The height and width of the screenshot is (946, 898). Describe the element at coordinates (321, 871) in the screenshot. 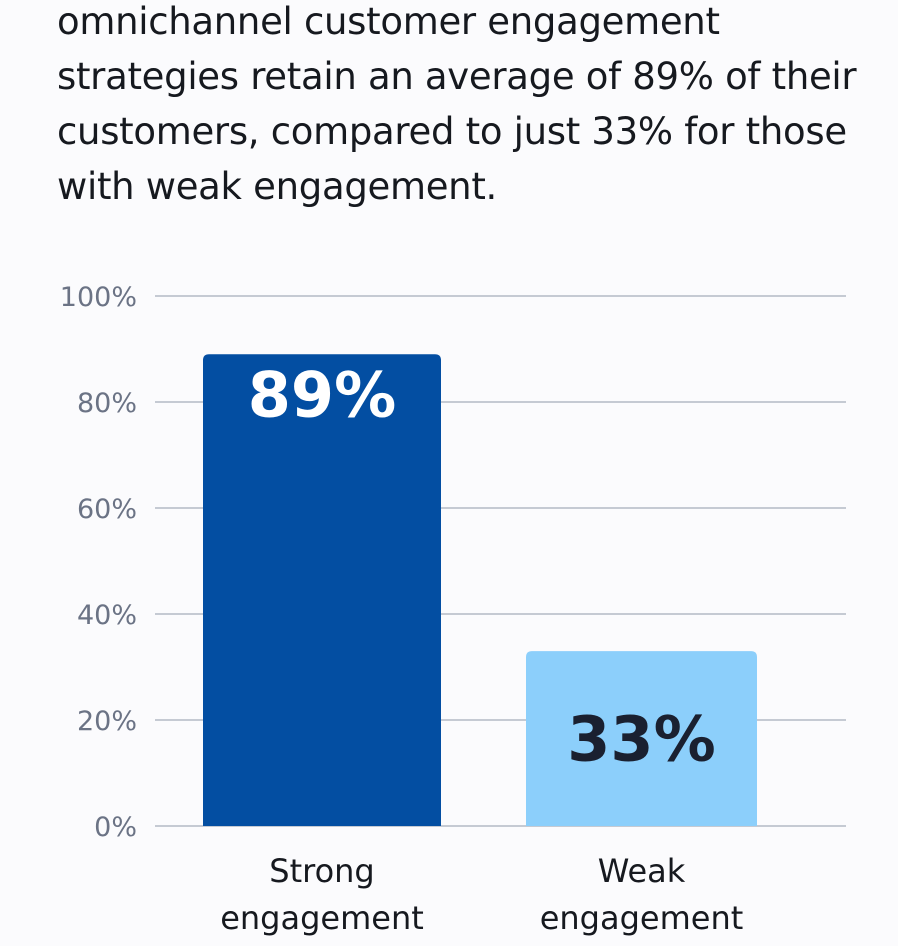

I see `x-tick-label: Strong` at that location.